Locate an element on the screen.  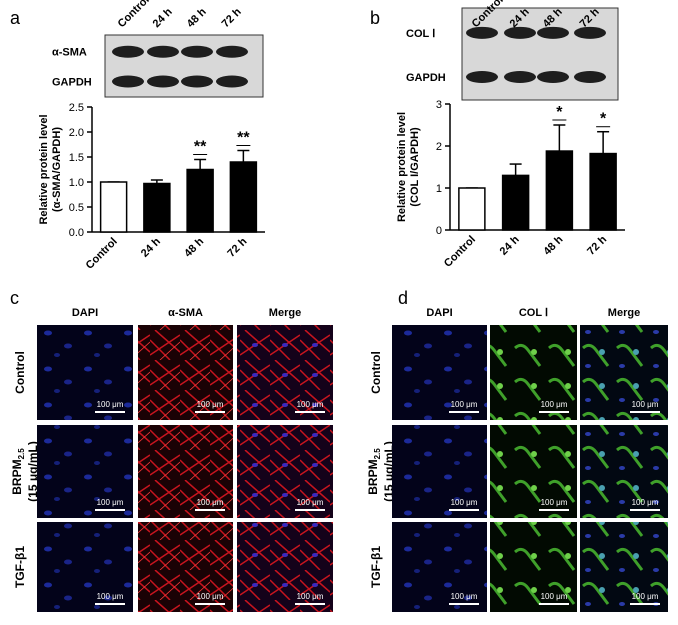
blot-column-label: 72 h is located at coordinates (232, 18).